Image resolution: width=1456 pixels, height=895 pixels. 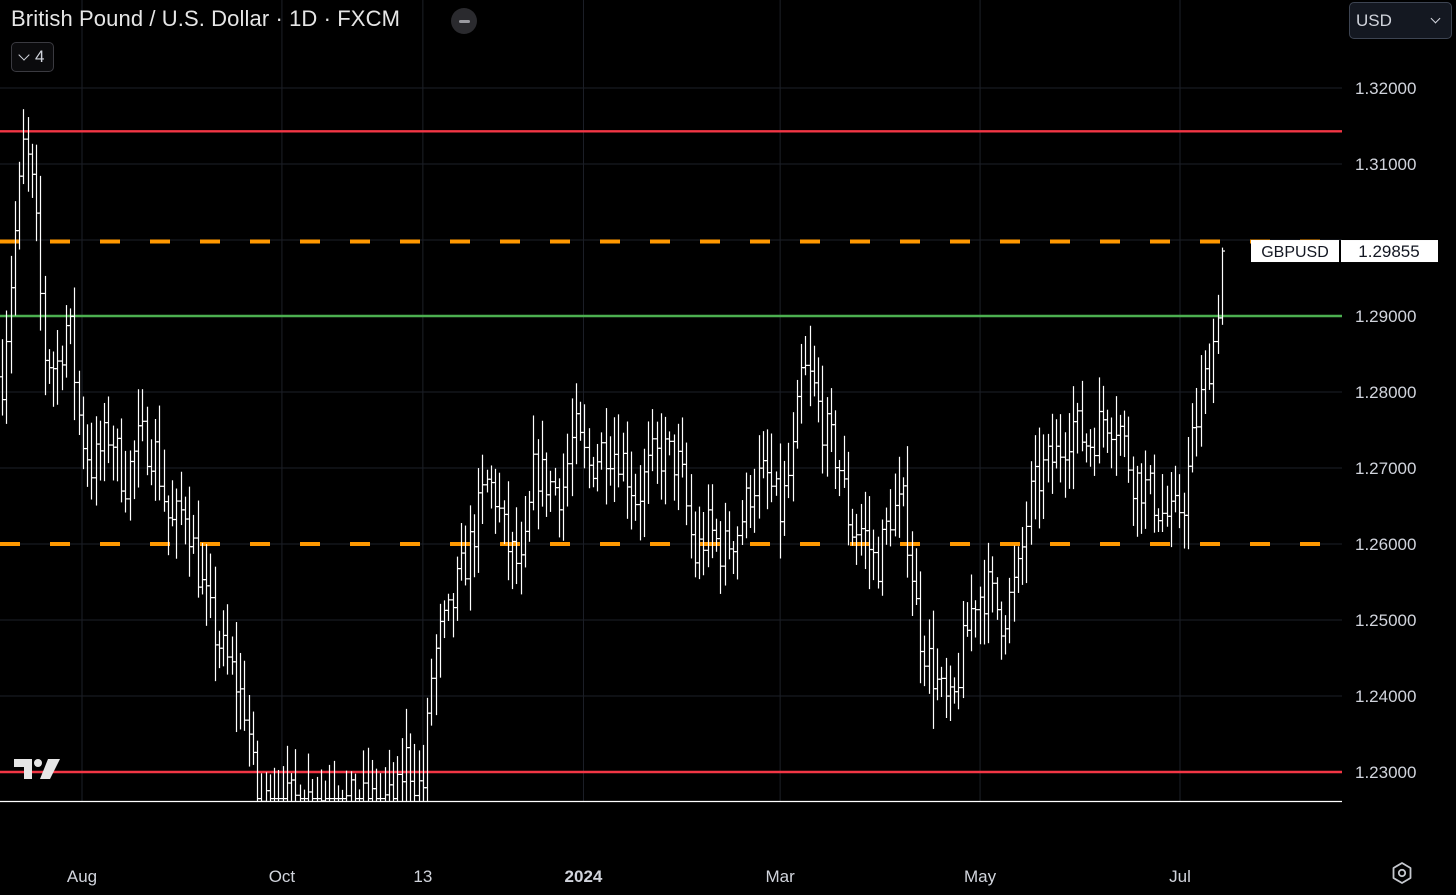 What do you see at coordinates (1400, 20) in the screenshot?
I see `currency-select: USD` at bounding box center [1400, 20].